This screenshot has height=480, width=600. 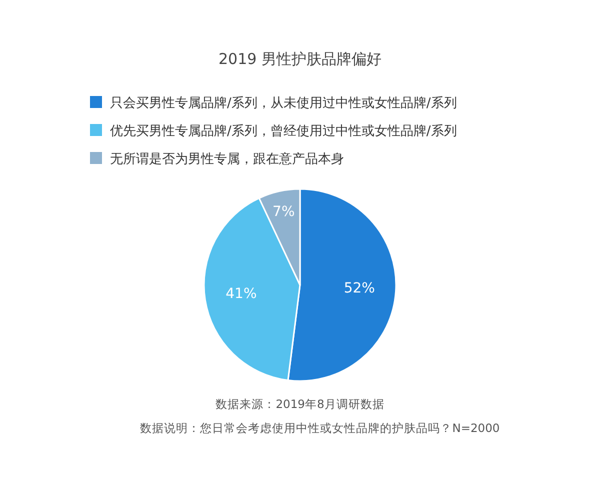 What do you see at coordinates (359, 288) in the screenshot?
I see `data-label: 52%` at bounding box center [359, 288].